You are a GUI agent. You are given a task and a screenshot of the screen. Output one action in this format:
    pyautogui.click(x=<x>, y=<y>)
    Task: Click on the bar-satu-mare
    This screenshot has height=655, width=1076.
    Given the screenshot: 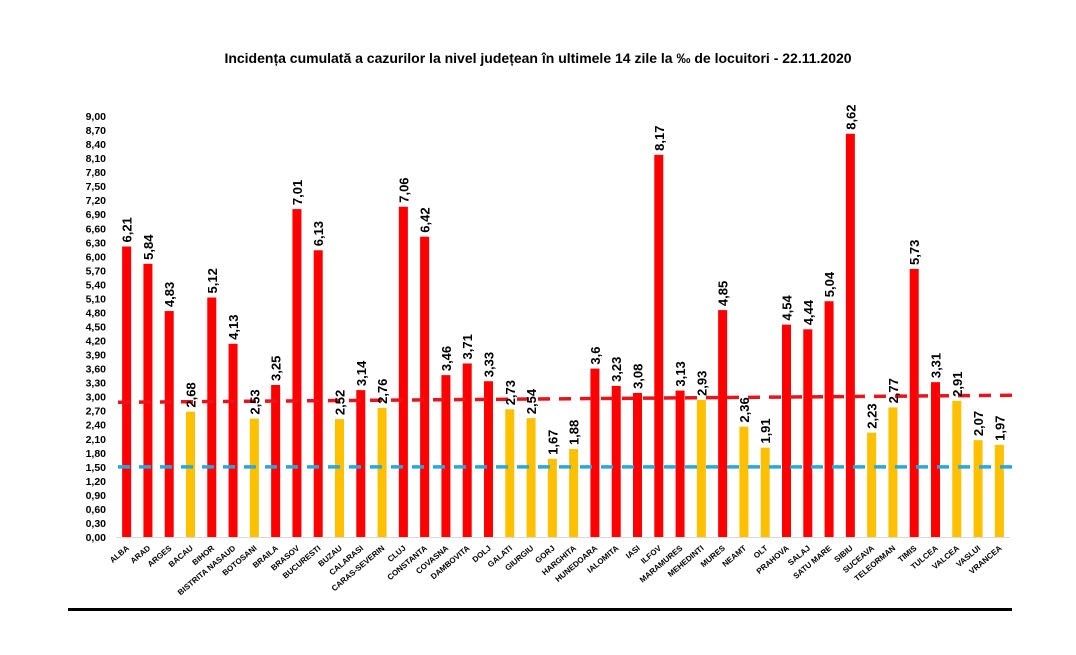 What is the action you would take?
    pyautogui.click(x=829, y=419)
    